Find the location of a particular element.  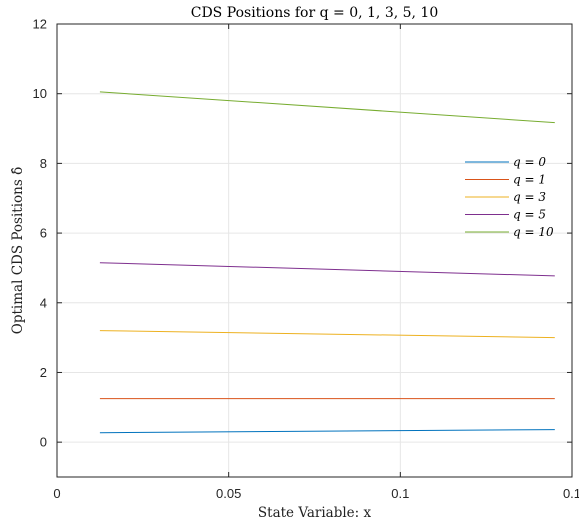

legend-label: q = 5 is located at coordinates (529, 215).